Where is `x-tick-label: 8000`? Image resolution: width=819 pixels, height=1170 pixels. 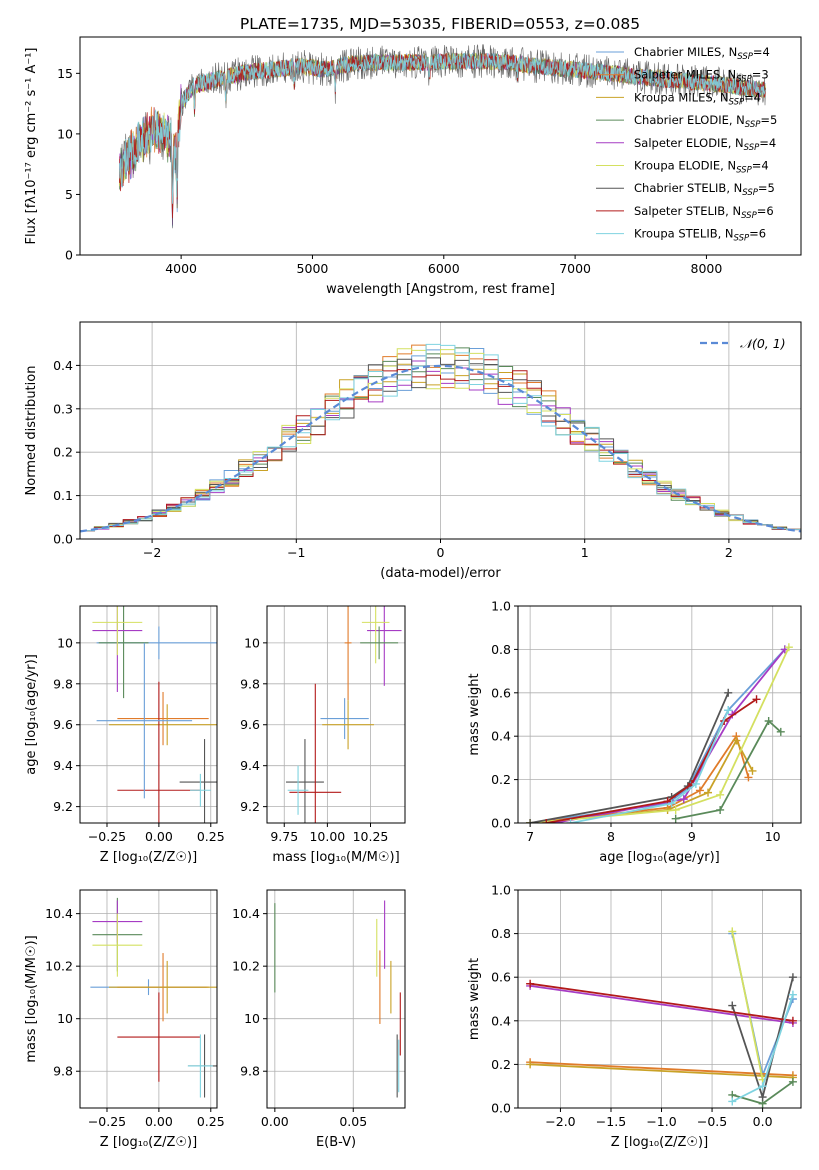
x-tick-label: 8000 is located at coordinates (707, 268).